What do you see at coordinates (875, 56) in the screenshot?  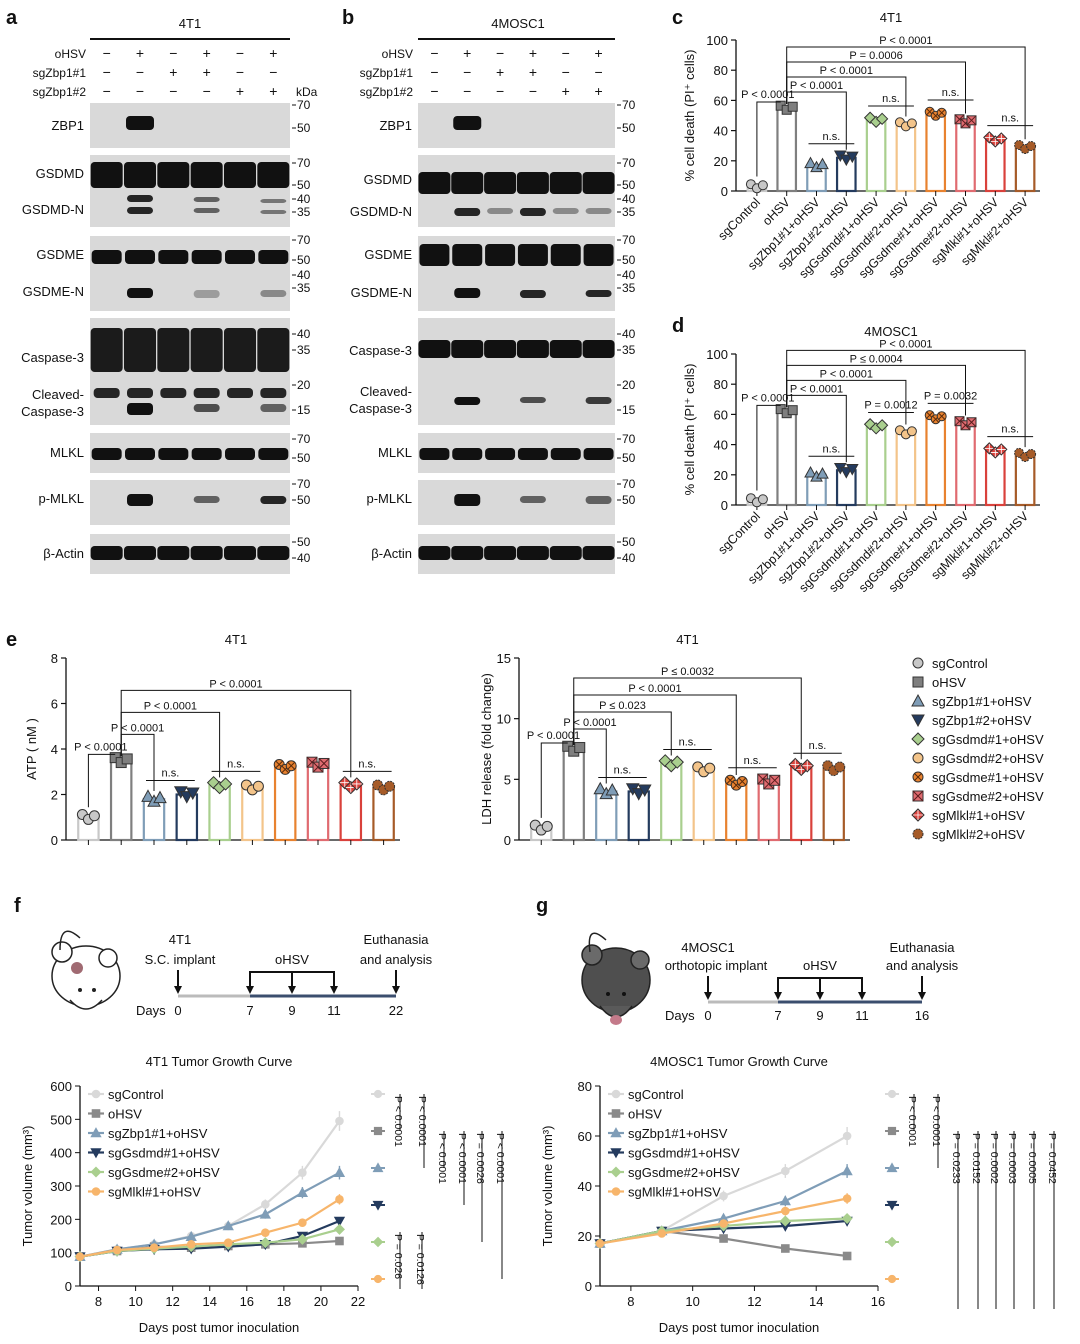 I see `annotation-text: P = 0.0006` at bounding box center [875, 56].